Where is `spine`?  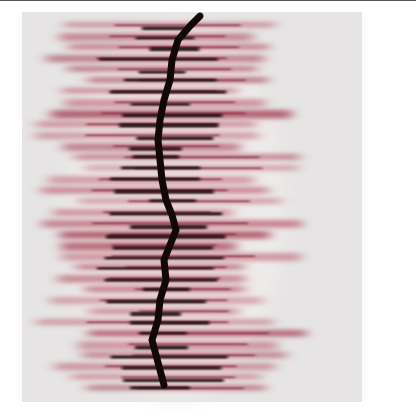 spine is located at coordinates (176, 200).